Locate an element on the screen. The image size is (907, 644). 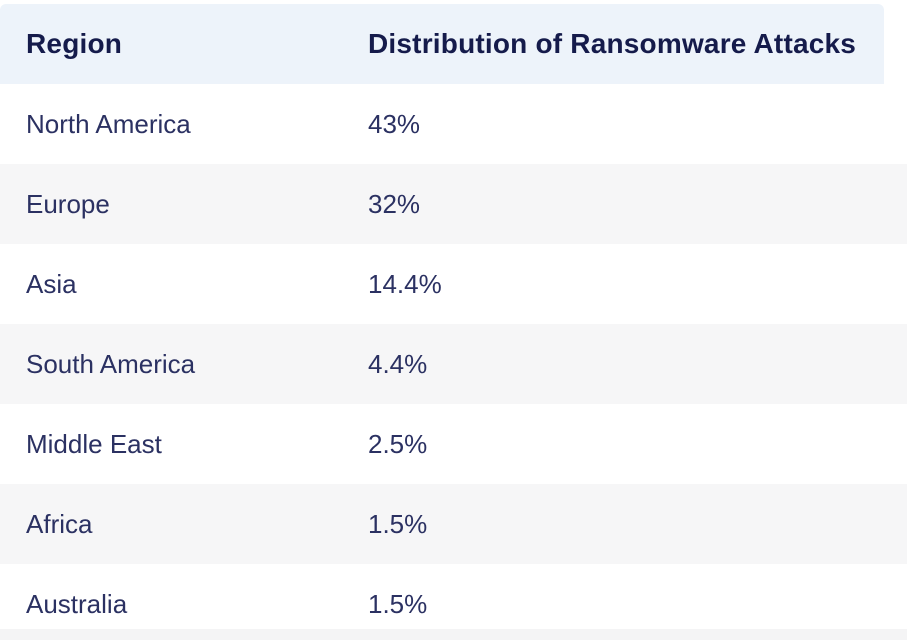
value-cell: 2.5% is located at coordinates (398, 443).